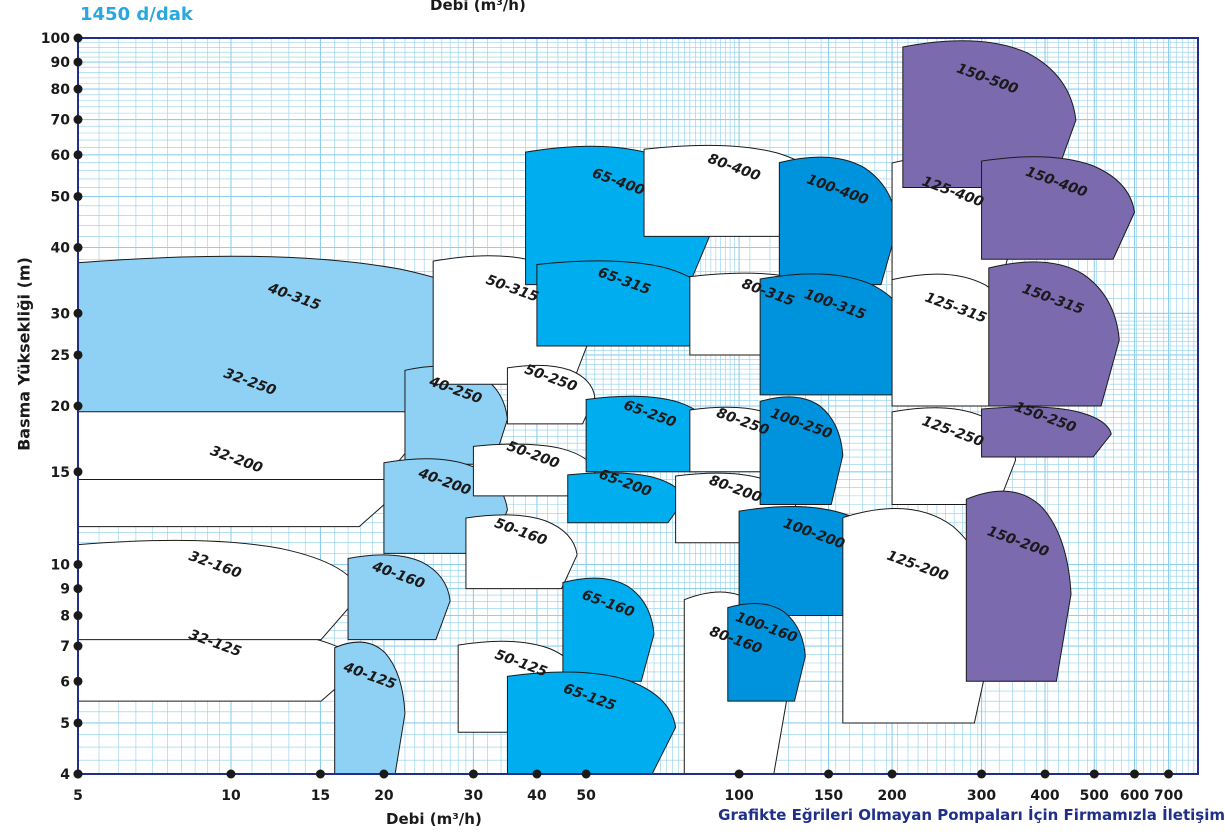  What do you see at coordinates (24, 354) in the screenshot?
I see `y-axis-label: Basma Yüksekliği (m)` at bounding box center [24, 354].